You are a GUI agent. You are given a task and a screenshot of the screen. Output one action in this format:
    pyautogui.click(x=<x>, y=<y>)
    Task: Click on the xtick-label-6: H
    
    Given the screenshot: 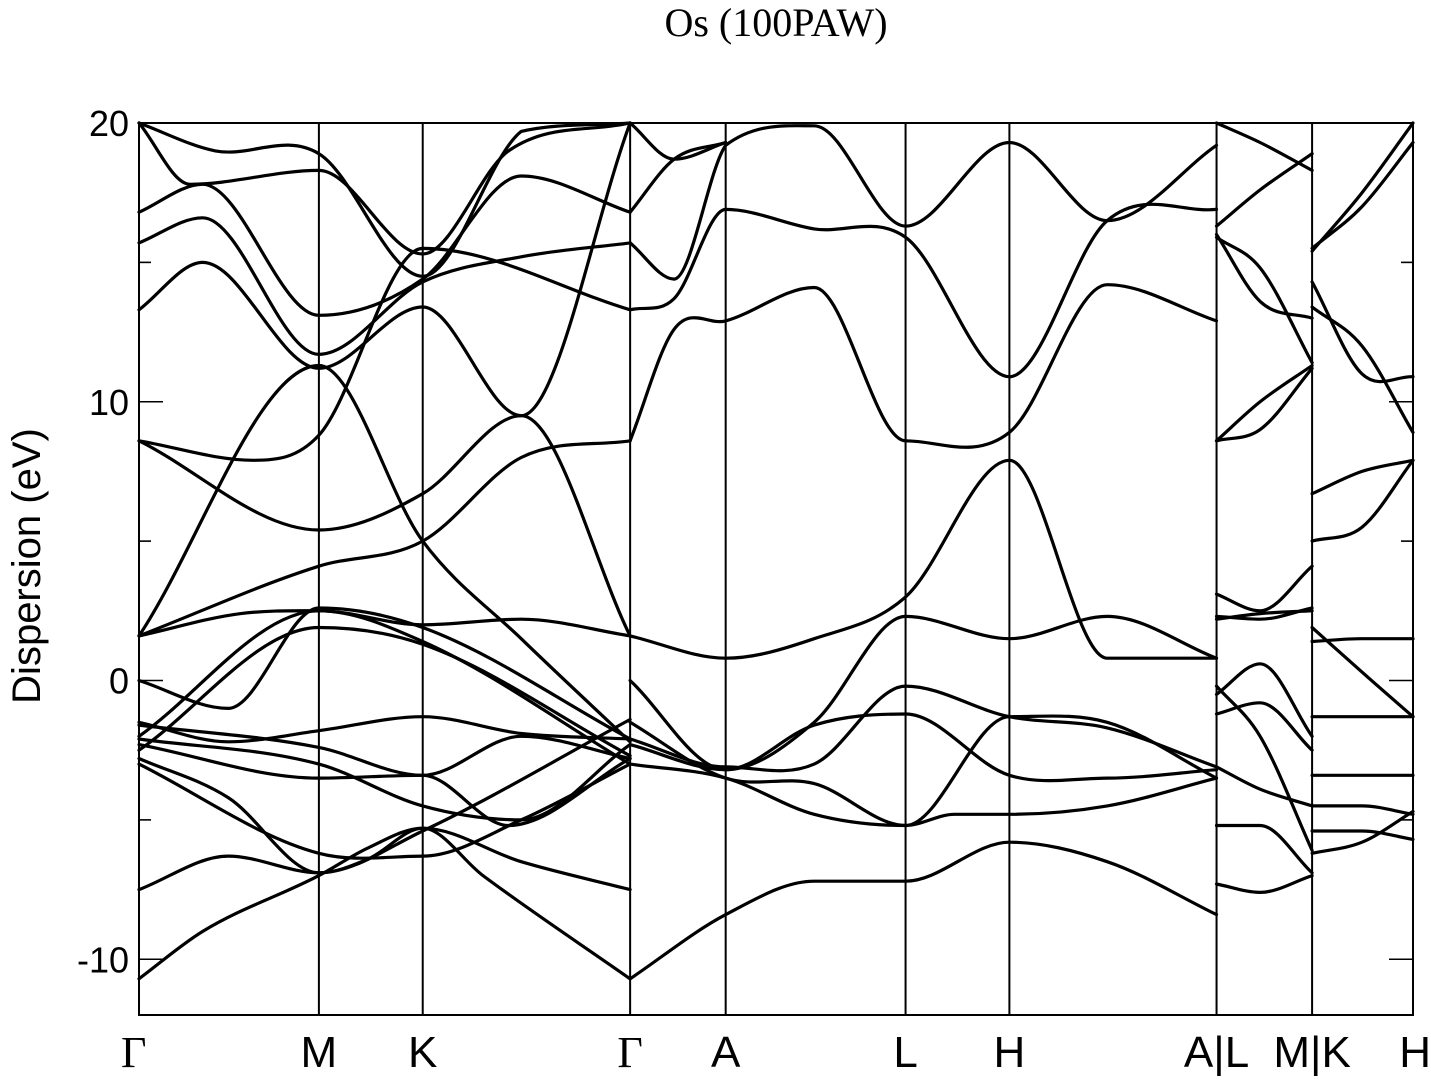 What is the action you would take?
    pyautogui.click(x=1010, y=1052)
    